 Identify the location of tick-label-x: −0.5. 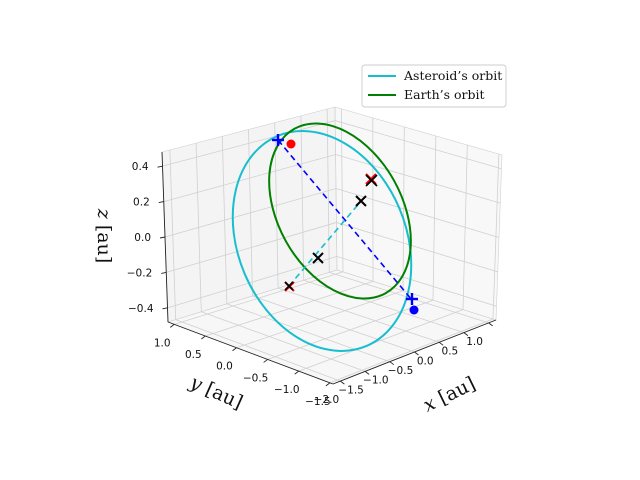
(401, 371).